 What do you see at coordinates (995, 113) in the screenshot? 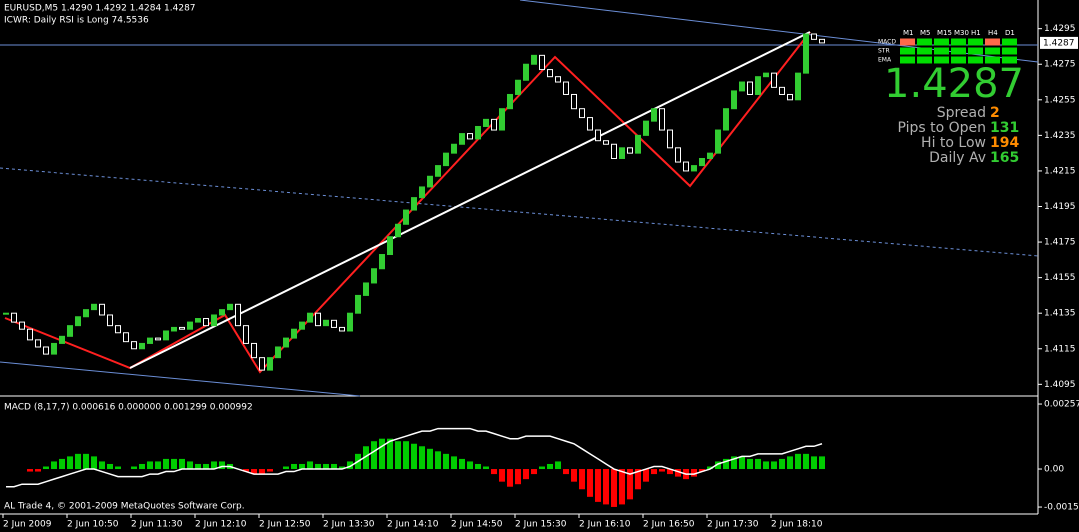
I see `info-value: 2` at bounding box center [995, 113].